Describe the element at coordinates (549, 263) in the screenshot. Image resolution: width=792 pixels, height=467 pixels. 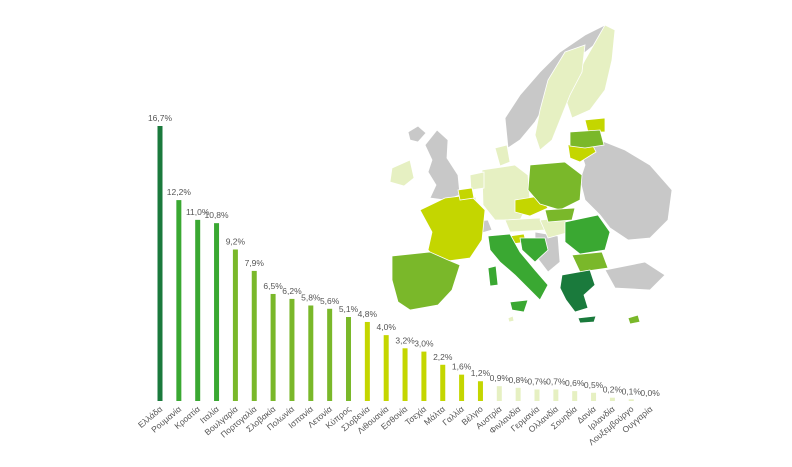
I see `map-green-regions` at that location.